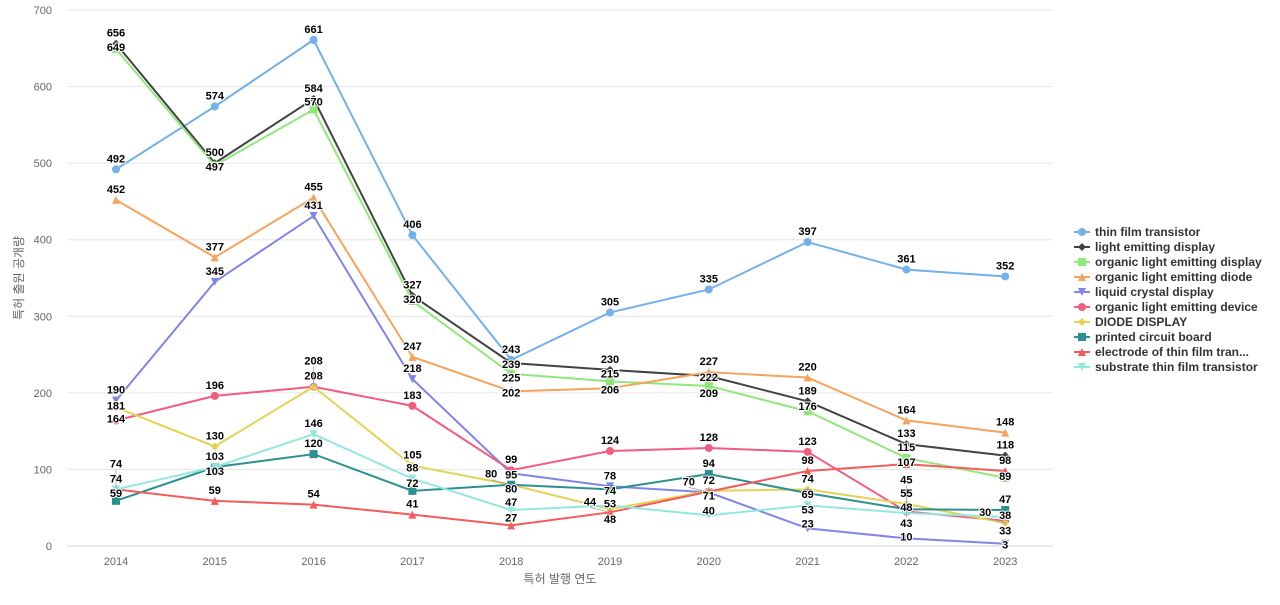 This screenshot has width=1280, height=605. Describe the element at coordinates (313, 206) in the screenshot. I see `data-label: 431` at that location.